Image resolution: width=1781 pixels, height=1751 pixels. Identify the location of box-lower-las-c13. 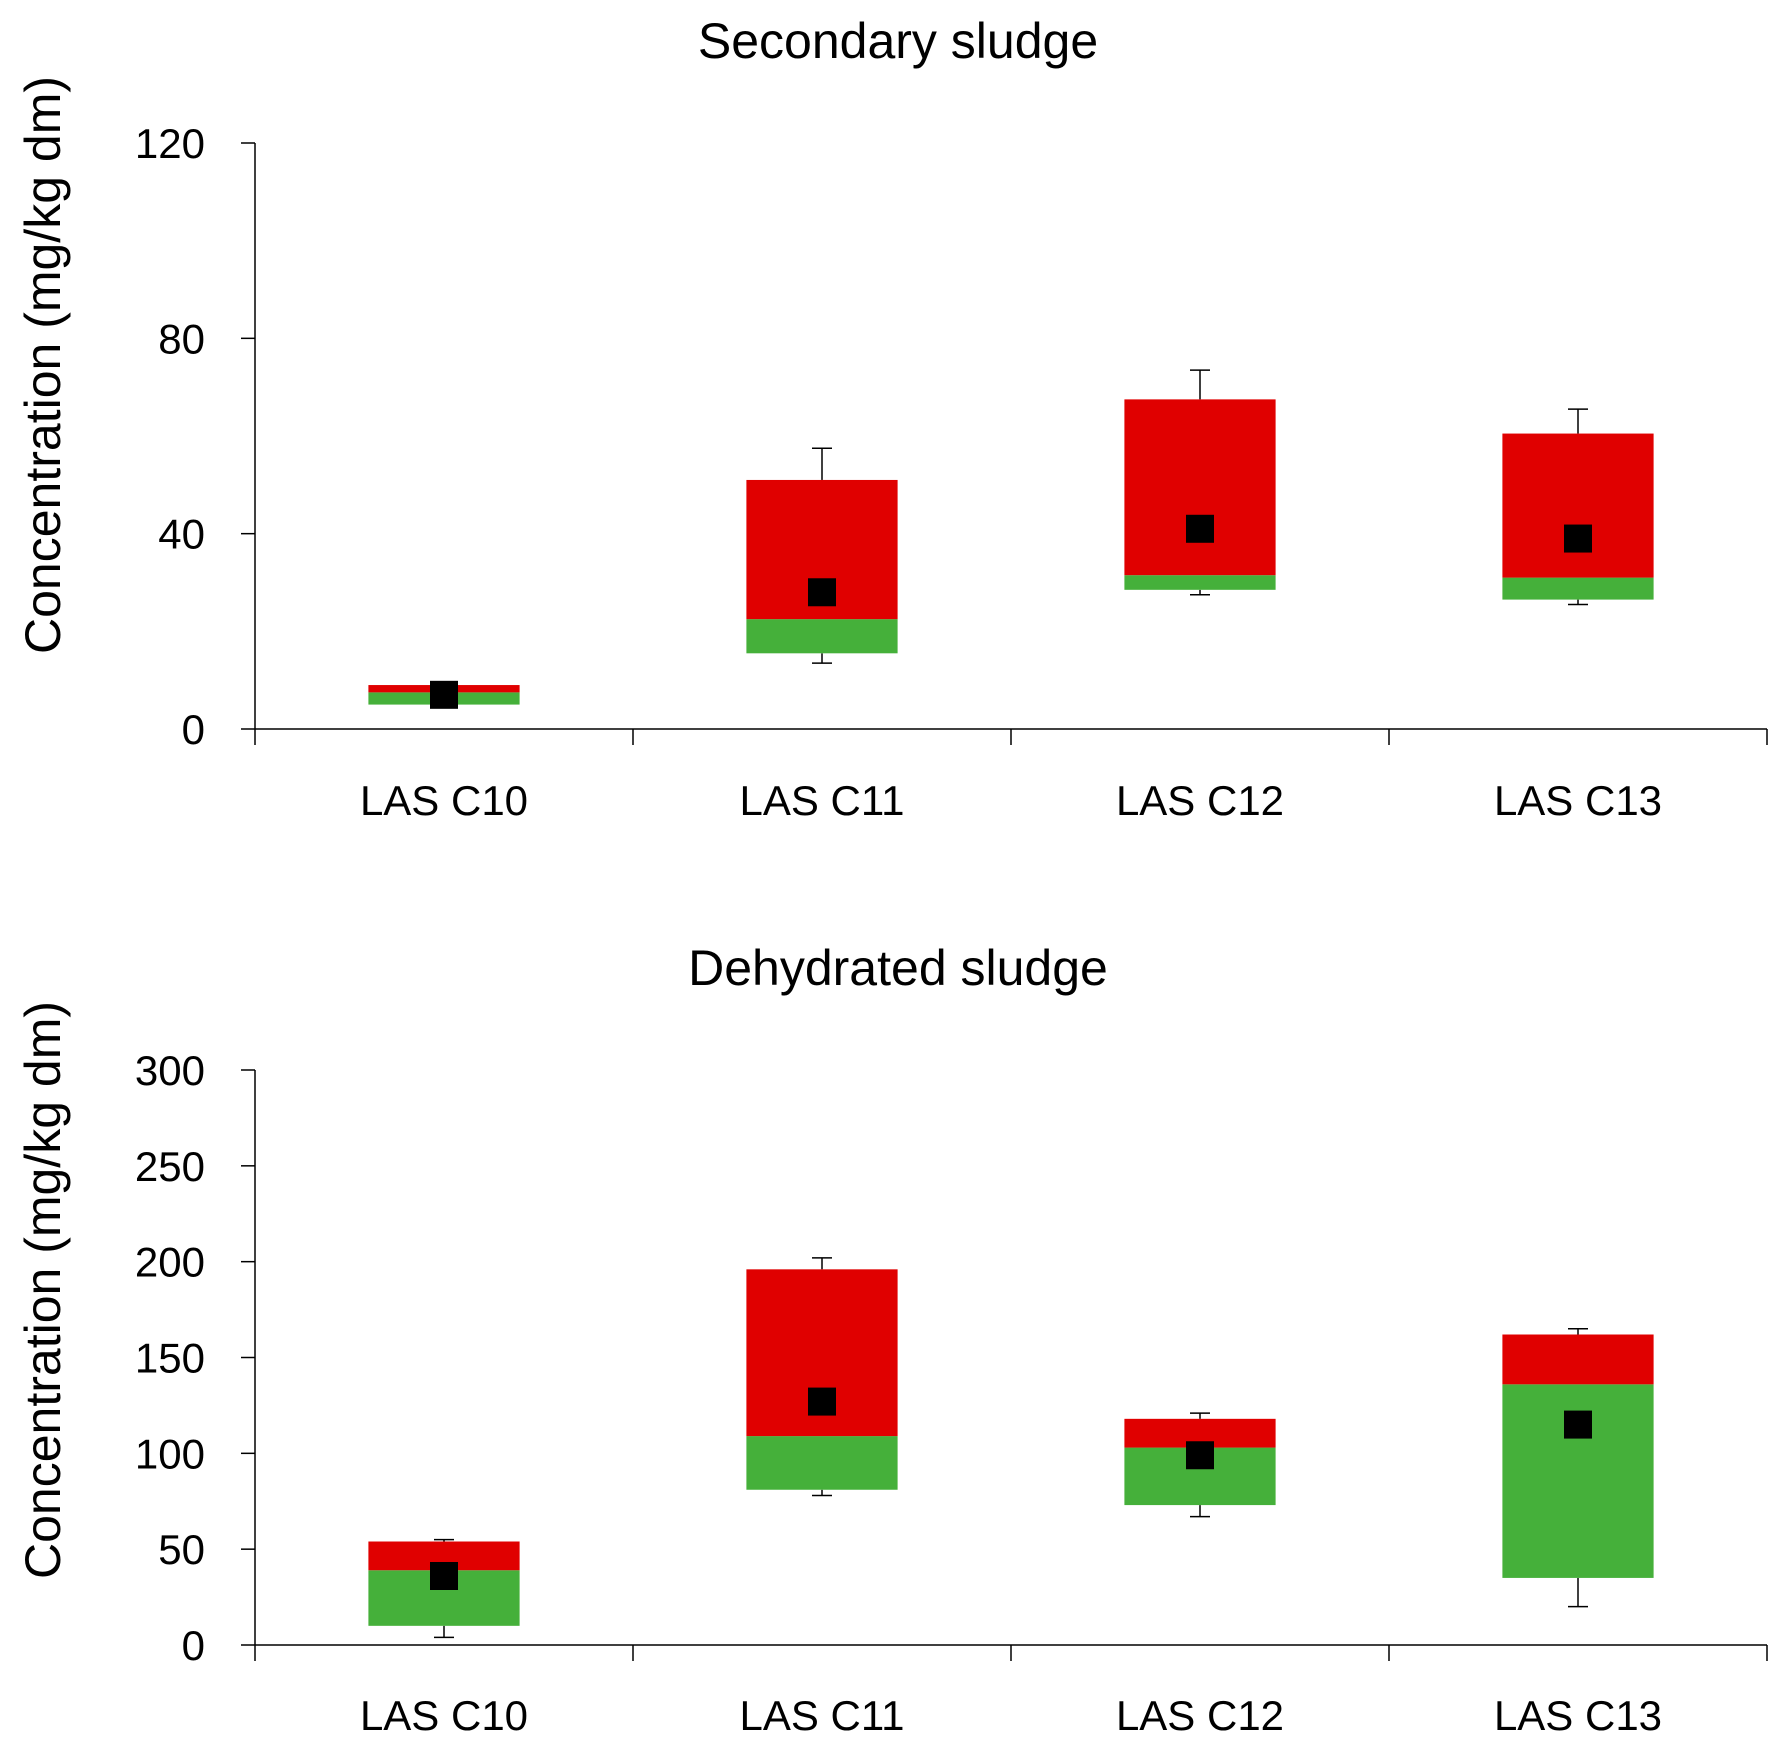
(1578, 588).